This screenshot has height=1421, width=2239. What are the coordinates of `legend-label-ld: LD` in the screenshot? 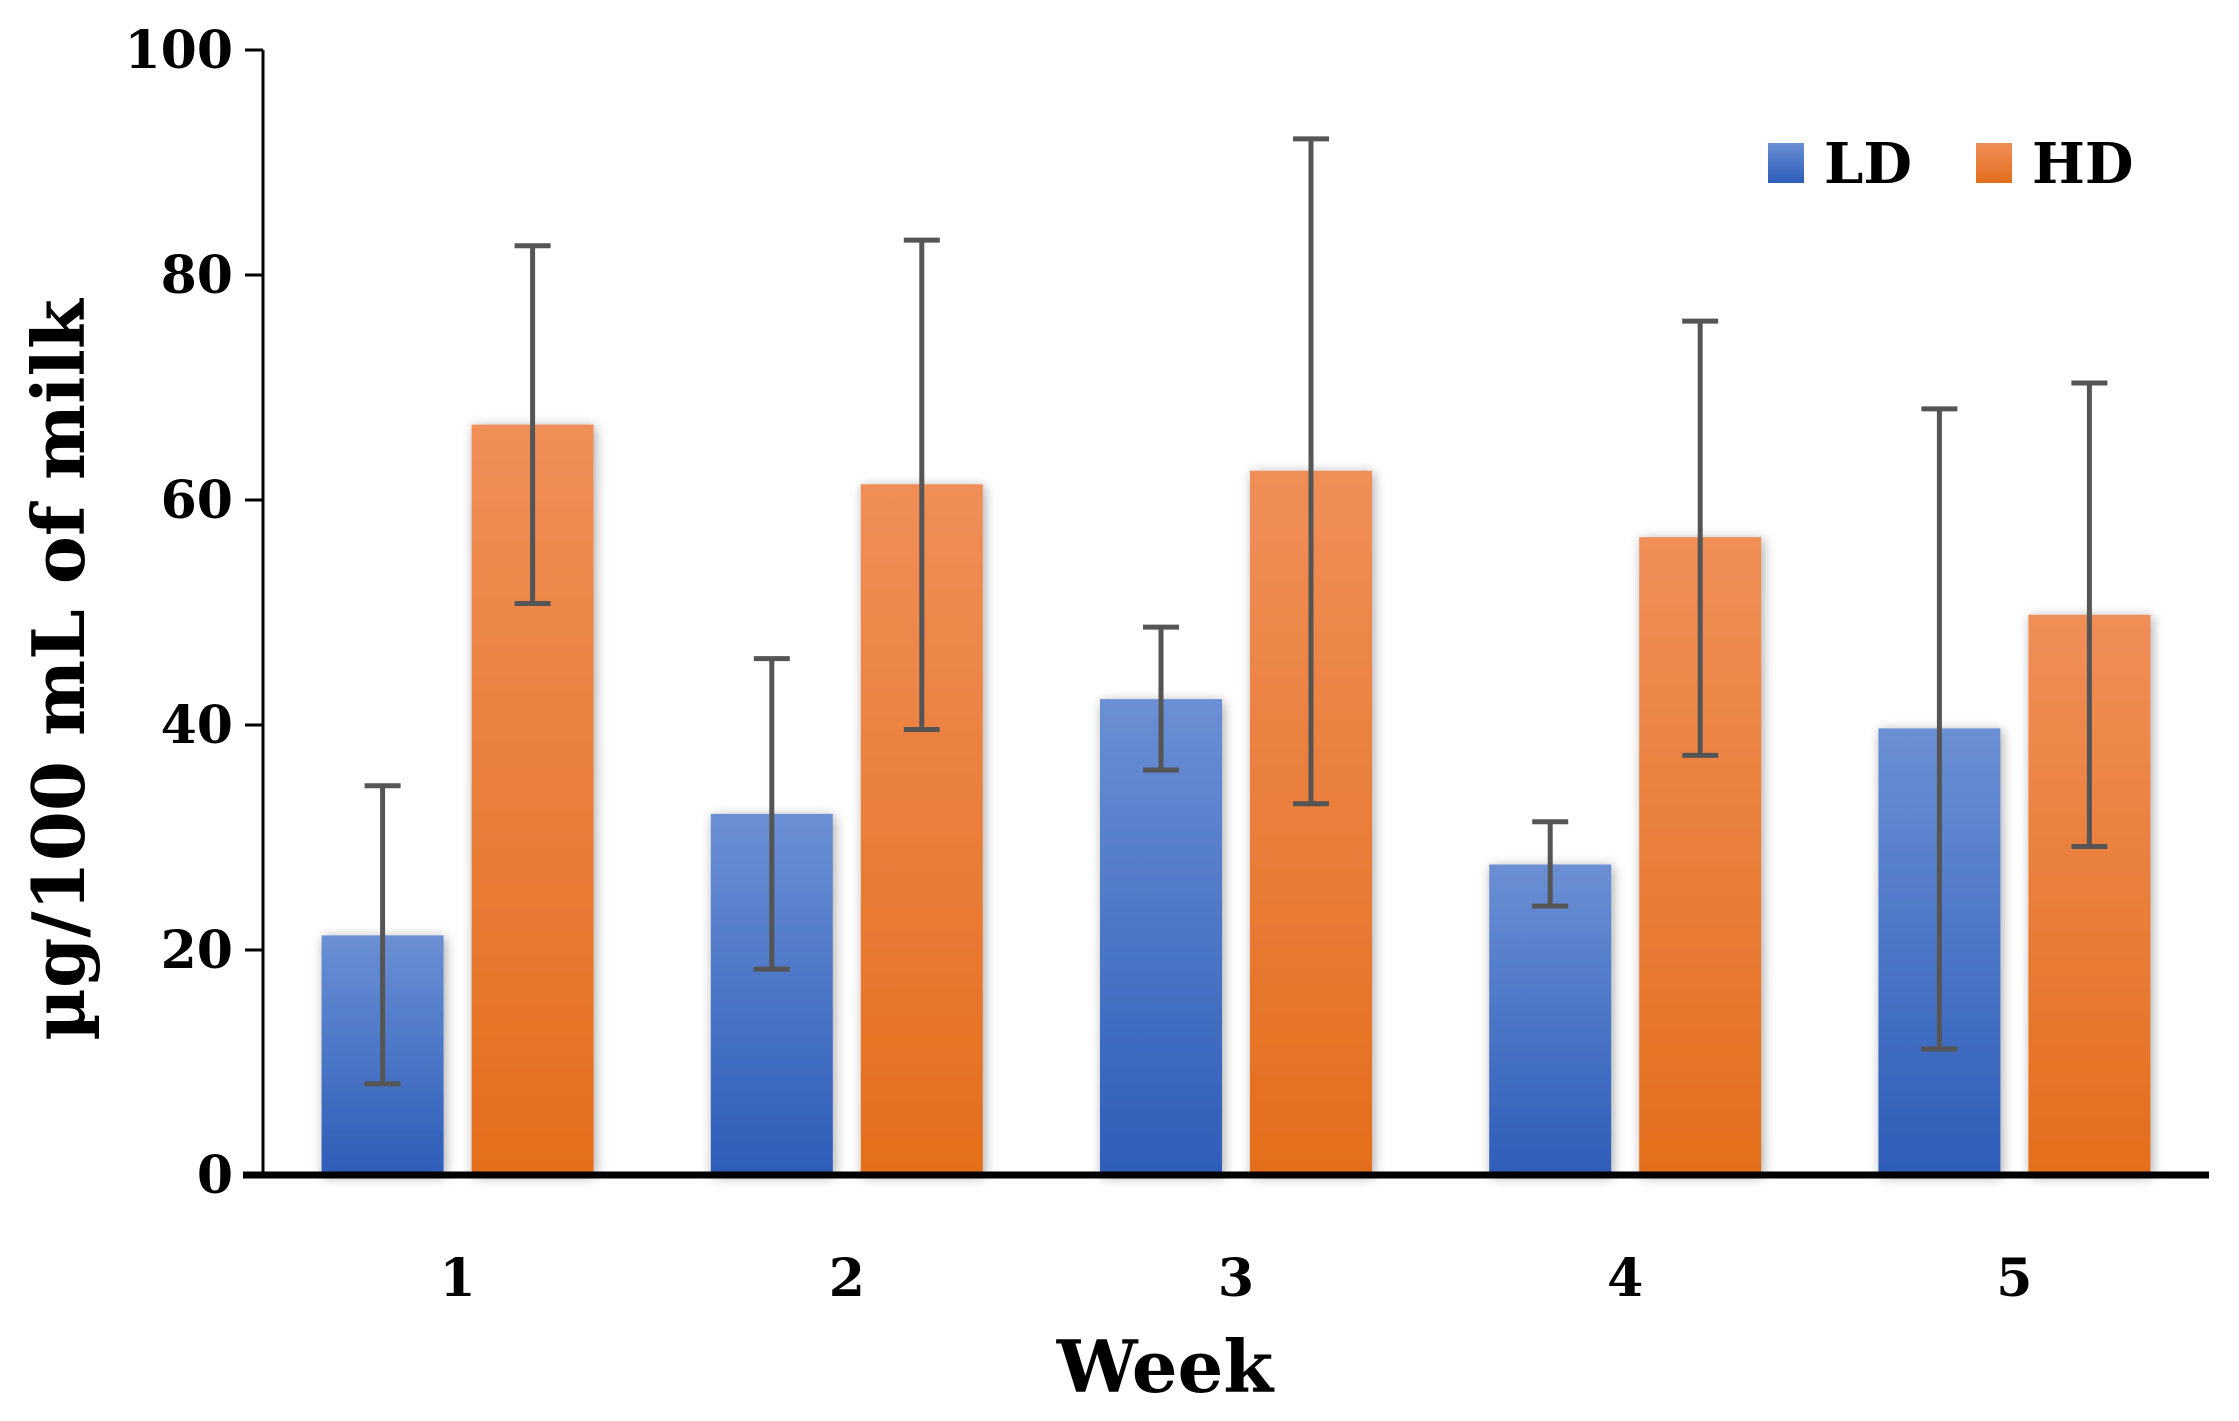 It's located at (1868, 164).